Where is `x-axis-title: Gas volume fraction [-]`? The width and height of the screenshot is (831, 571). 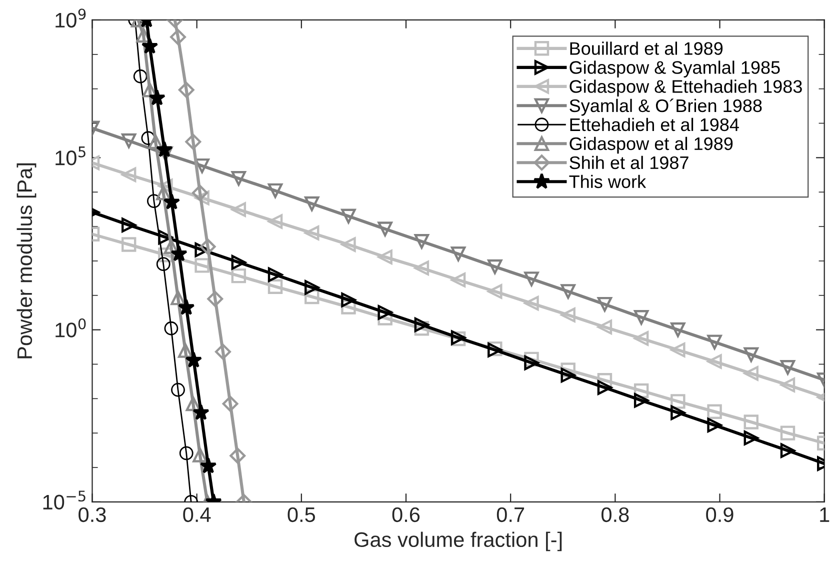
x-axis-title: Gas volume fraction [-] is located at coordinates (458, 542).